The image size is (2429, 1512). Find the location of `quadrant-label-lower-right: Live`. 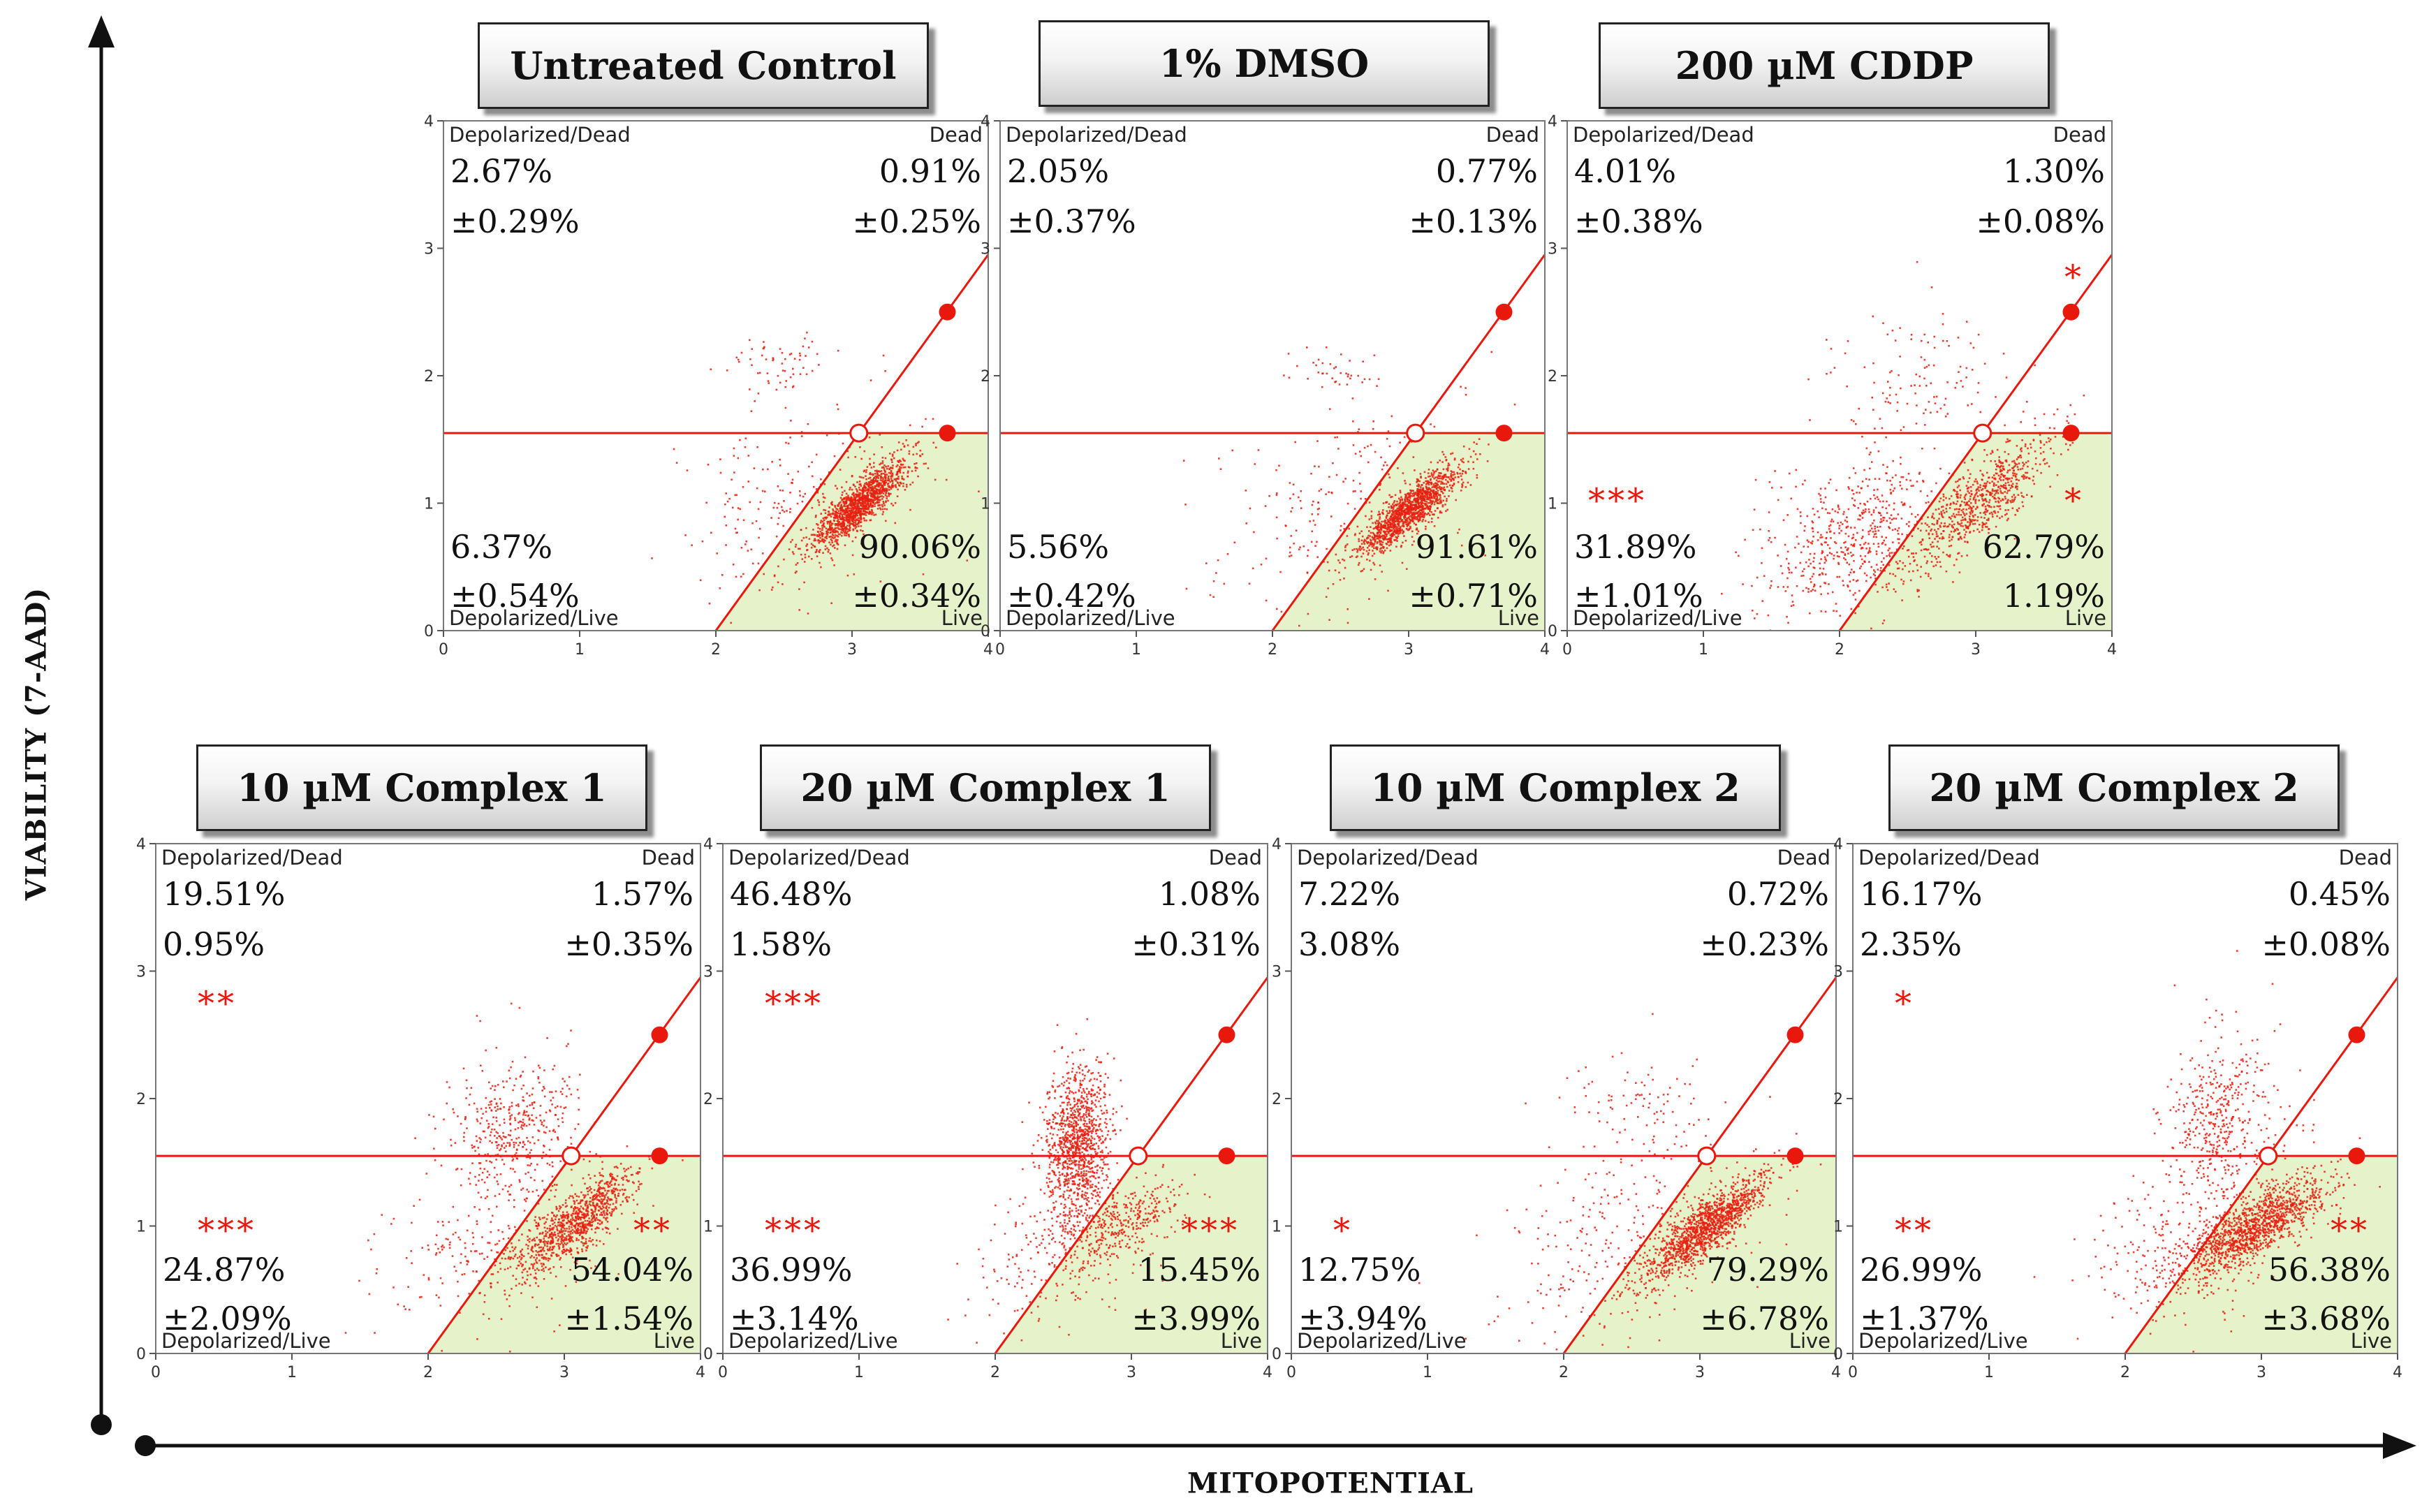

quadrant-label-lower-right: Live is located at coordinates (2085, 618).